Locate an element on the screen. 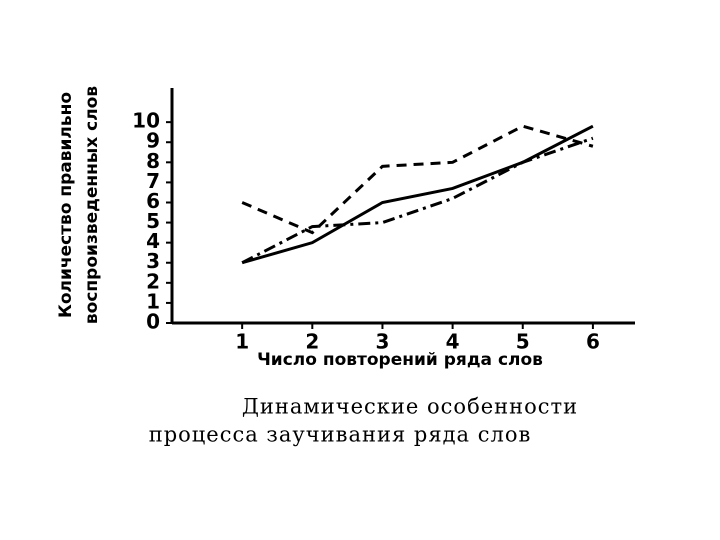 The image size is (720, 540). y-tick-label: 8 is located at coordinates (153, 161).